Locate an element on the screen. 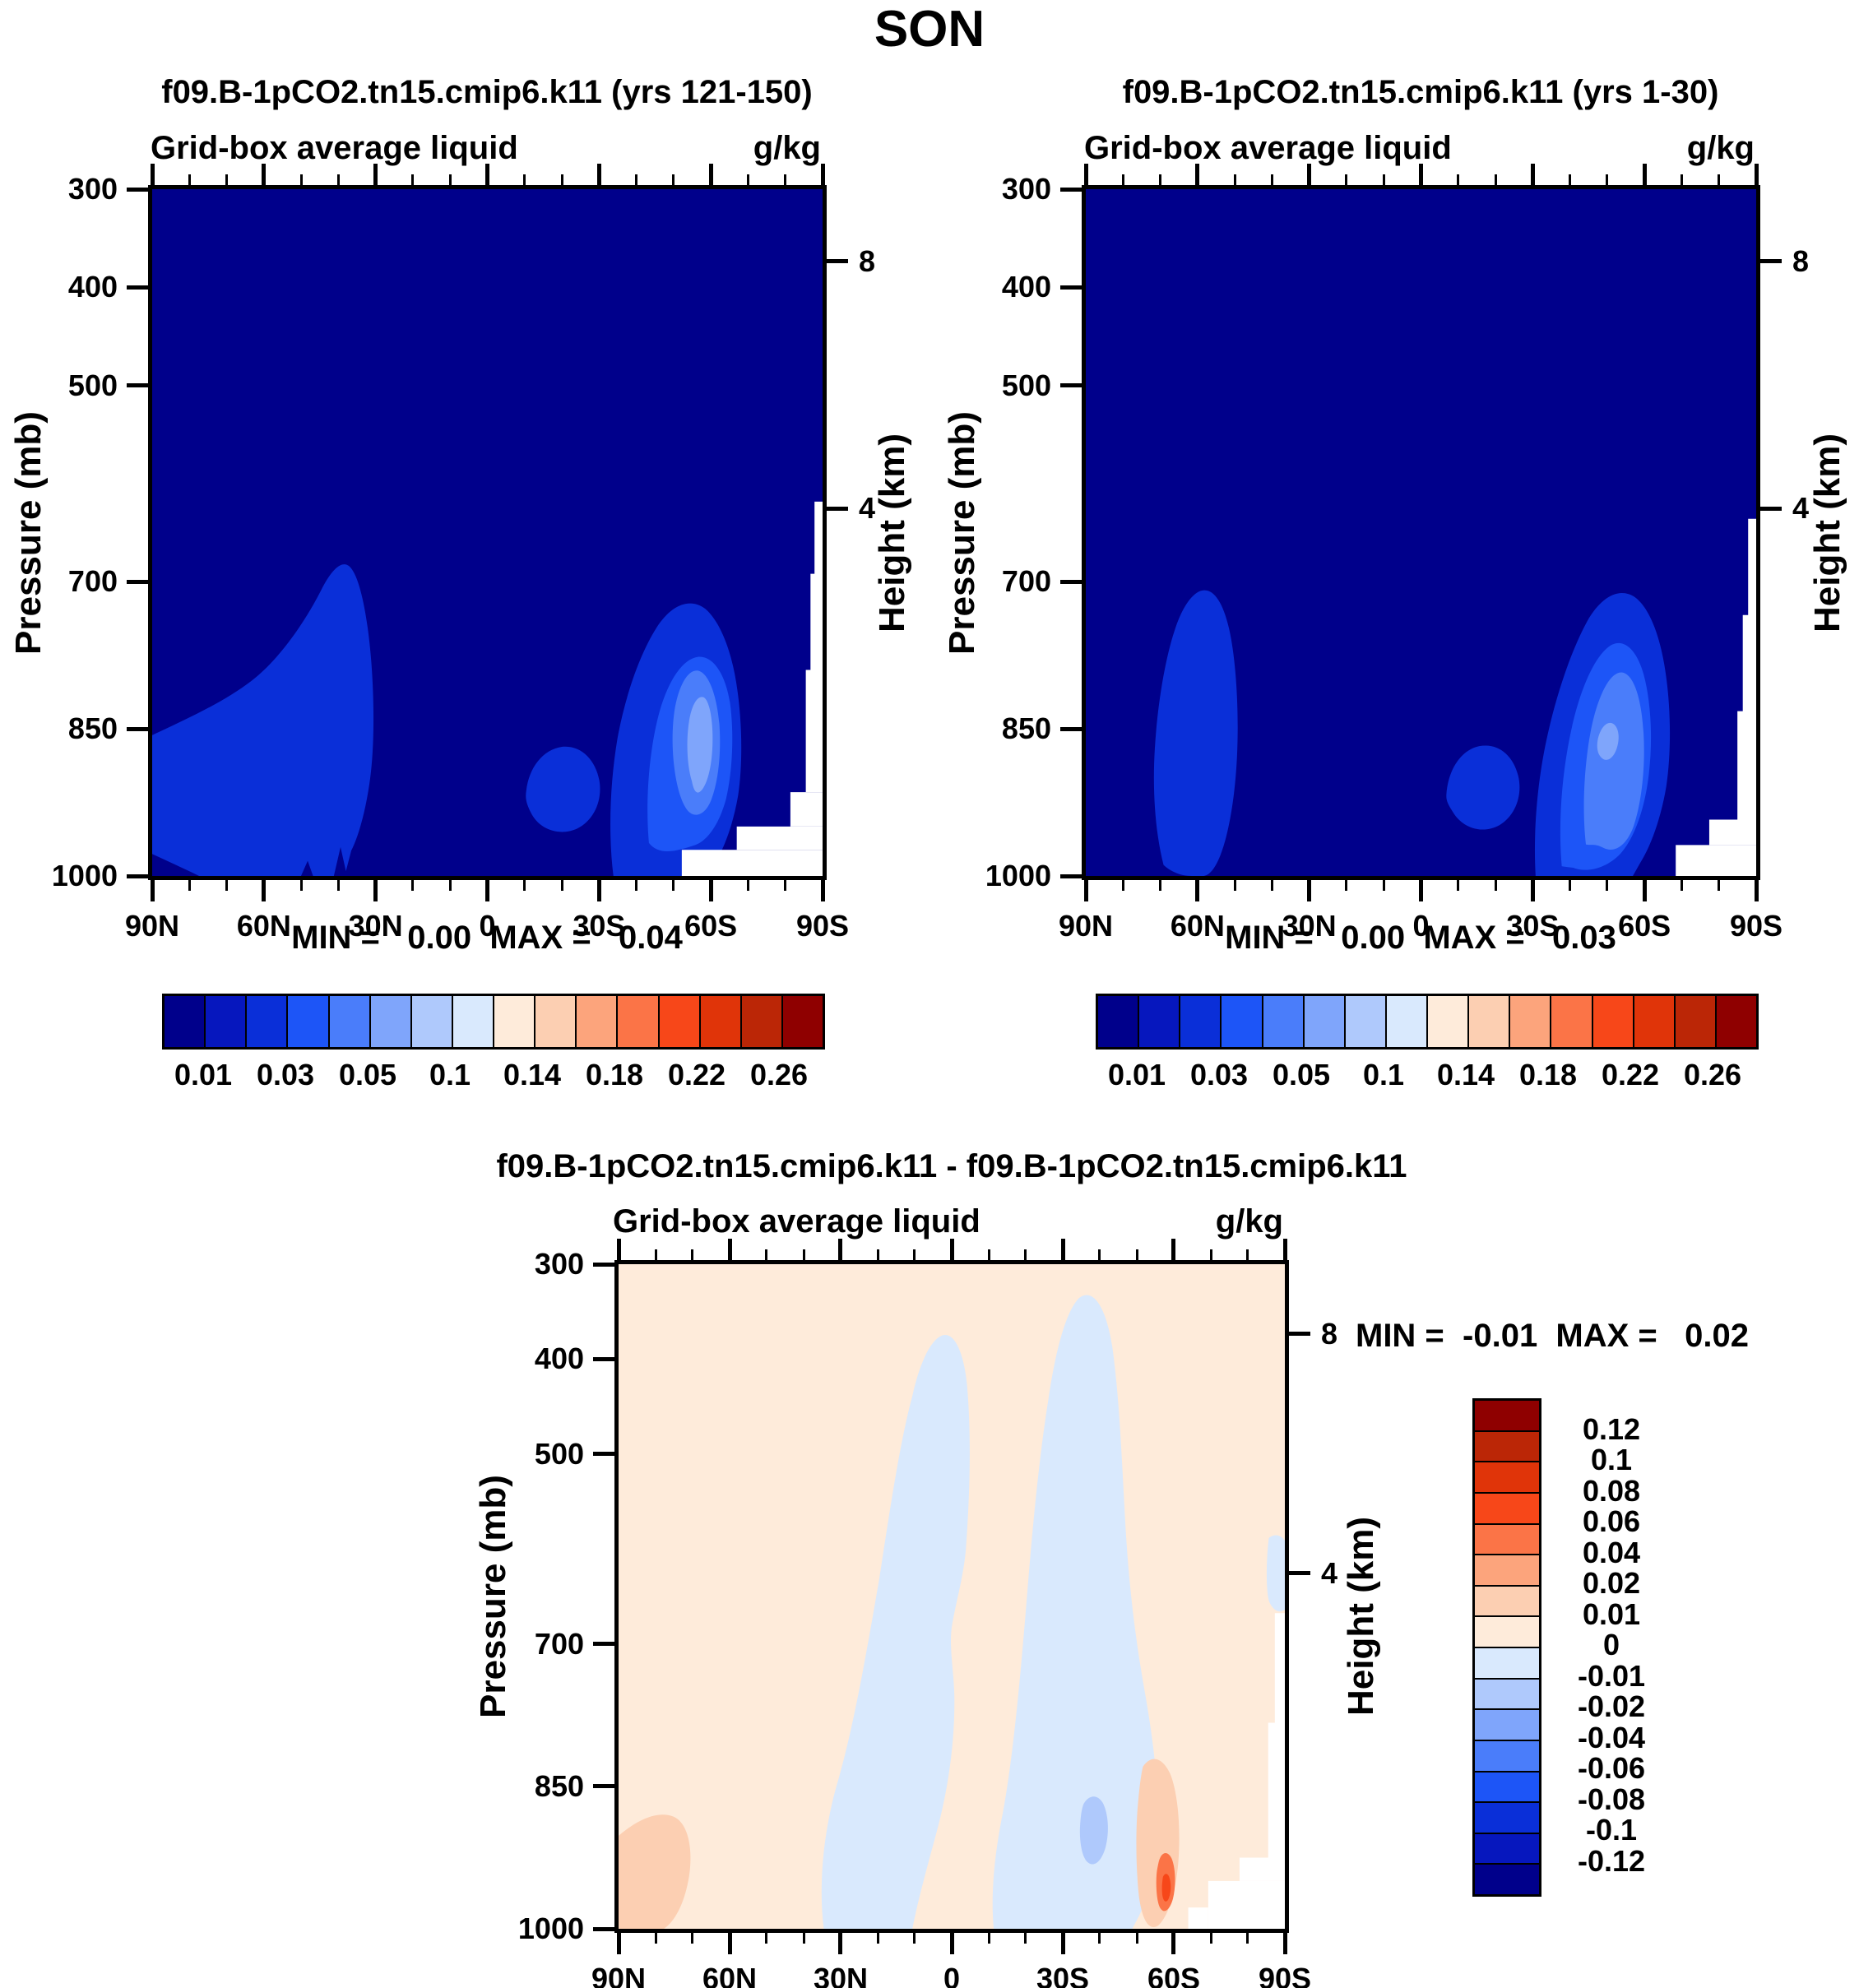  panel-units: g/kg is located at coordinates (1720, 148).